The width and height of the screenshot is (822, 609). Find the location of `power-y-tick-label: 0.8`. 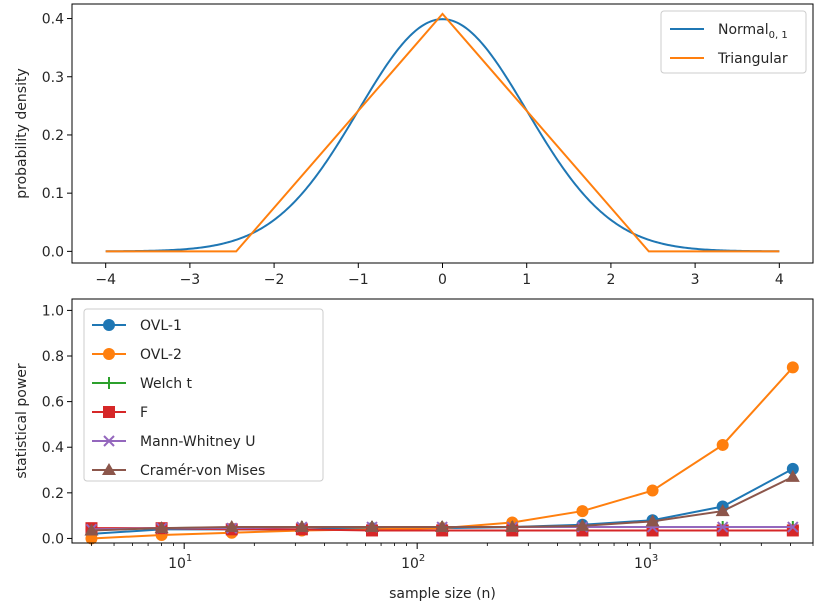

power-y-tick-label: 0.8 is located at coordinates (53, 357).